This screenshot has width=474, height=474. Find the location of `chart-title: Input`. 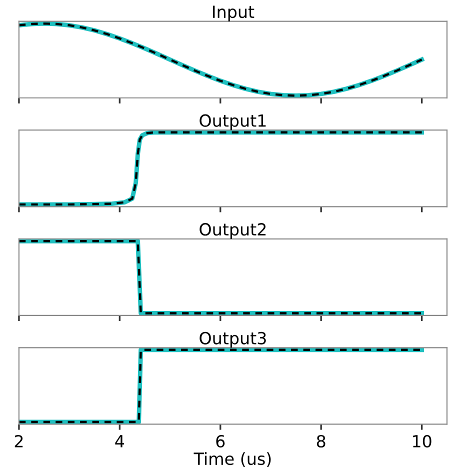

chart-title: Input is located at coordinates (233, 14).